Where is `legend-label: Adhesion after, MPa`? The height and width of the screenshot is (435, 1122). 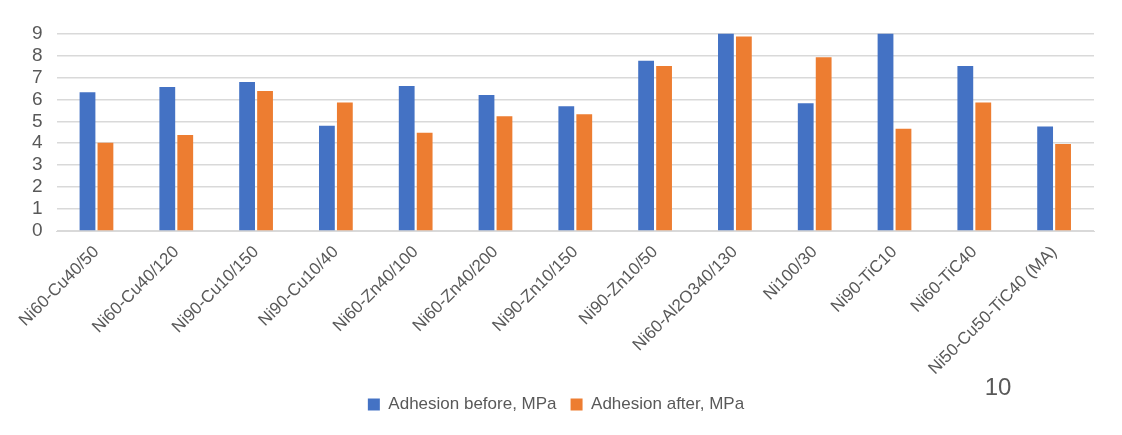 legend-label: Adhesion after, MPa is located at coordinates (668, 404).